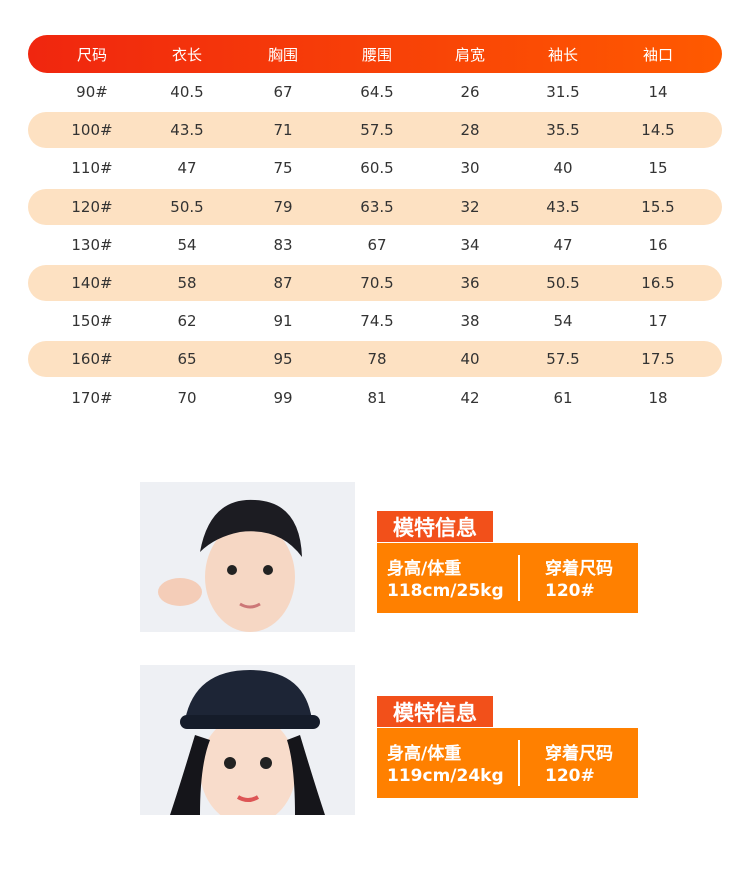 The image size is (750, 884). What do you see at coordinates (186, 54) in the screenshot?
I see `header-cell: 衣长` at bounding box center [186, 54].